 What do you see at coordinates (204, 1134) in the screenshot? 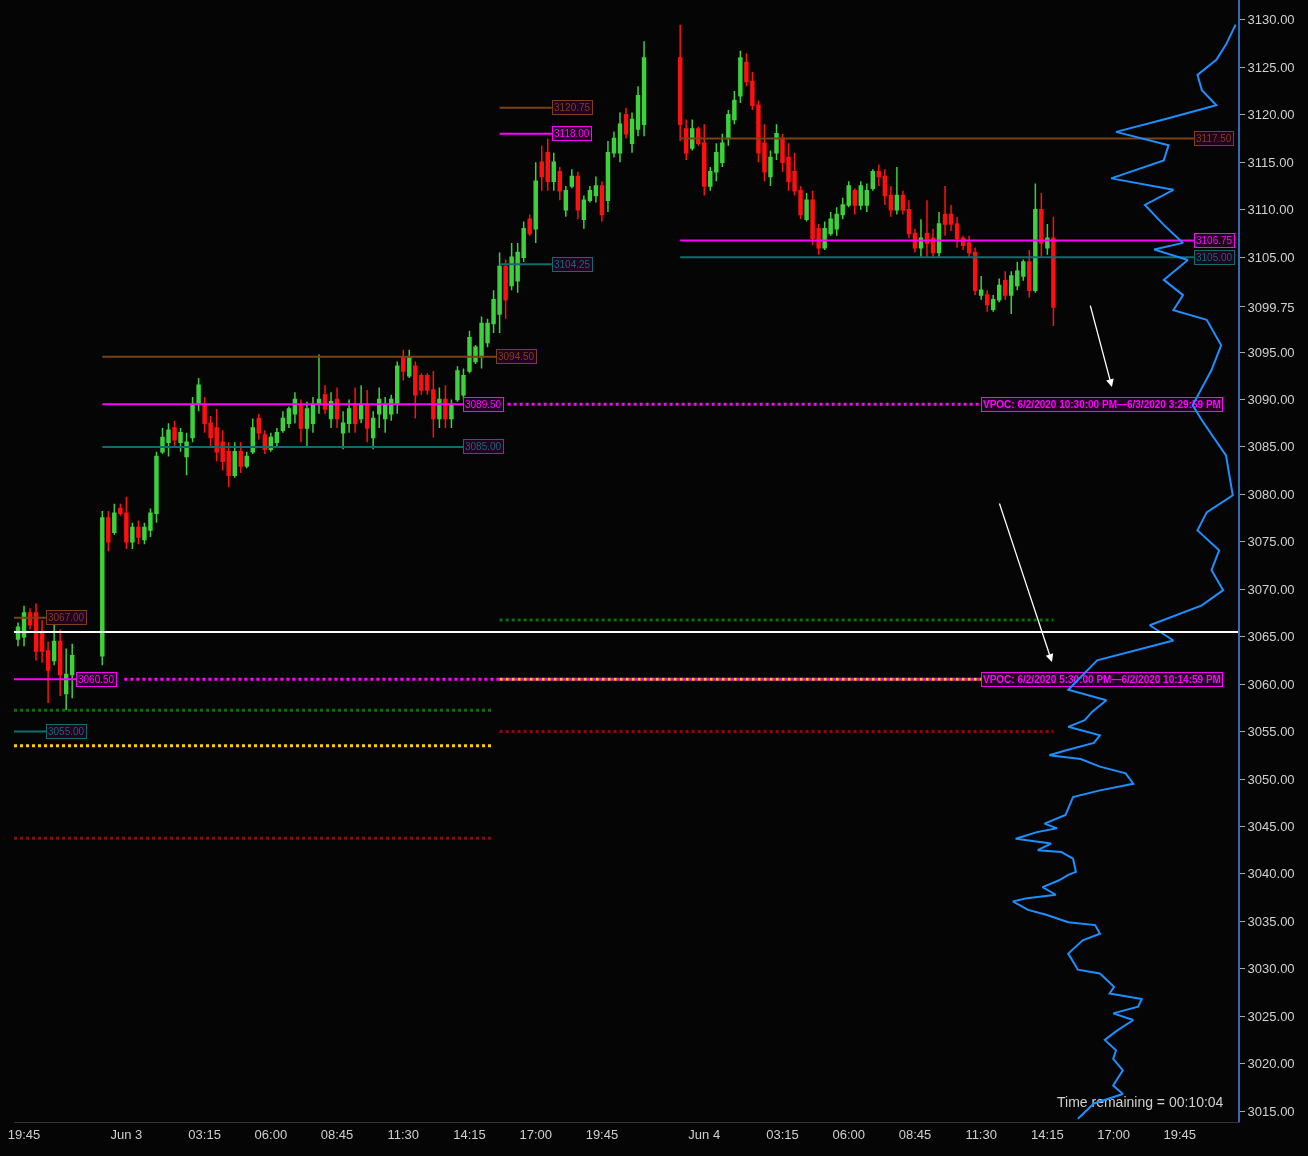
I see `x-tick-label: 03:15` at bounding box center [204, 1134].